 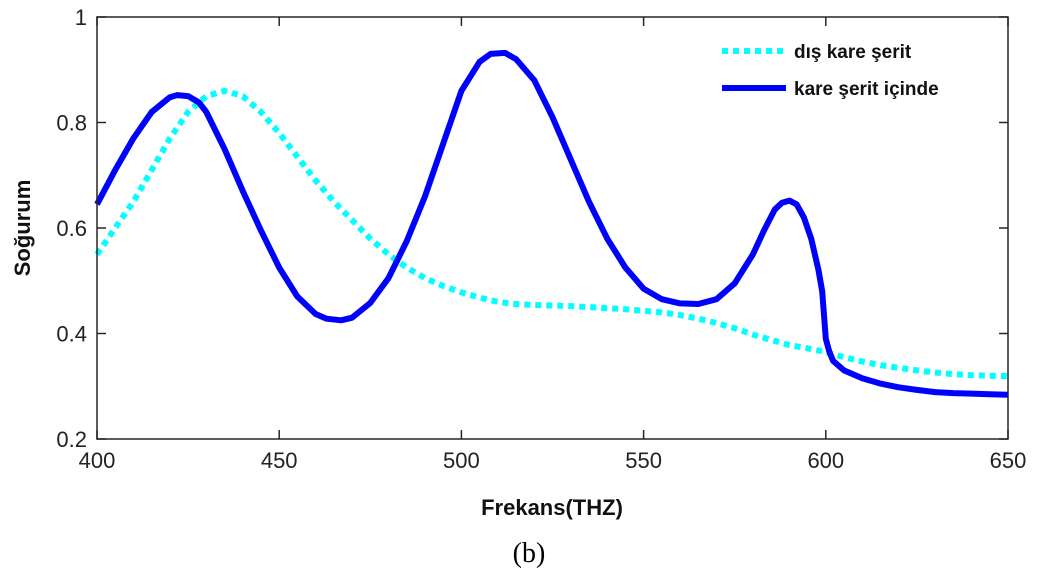 What do you see at coordinates (830, 71) in the screenshot?
I see `legend: dış kare şerit kare şerit içinde` at bounding box center [830, 71].